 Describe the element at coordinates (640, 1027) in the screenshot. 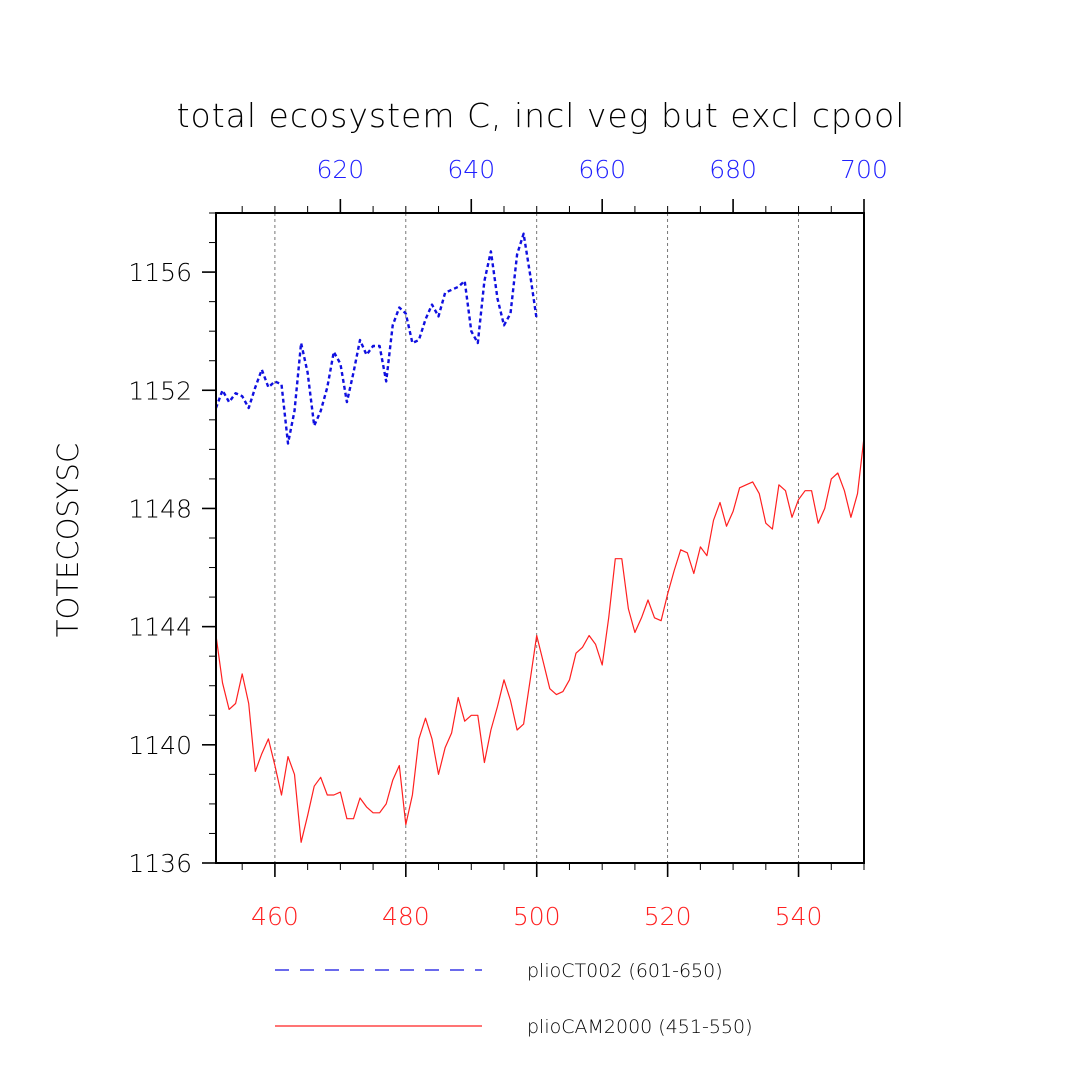

I see `legend-label-plioCAM2000: plioCAM2000 (451-550)` at that location.